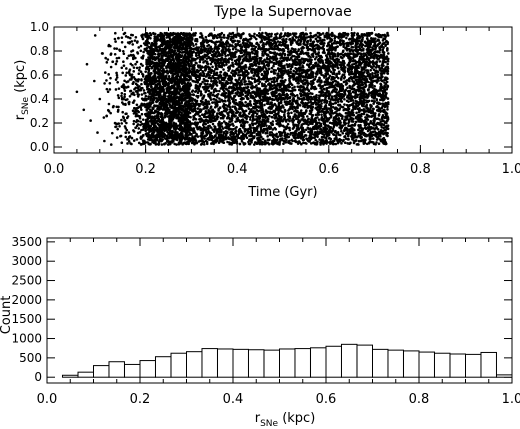 This screenshot has width=520, height=429. Describe the element at coordinates (39, 99) in the screenshot. I see `scatter-y-tick-label: 0.4` at that location.